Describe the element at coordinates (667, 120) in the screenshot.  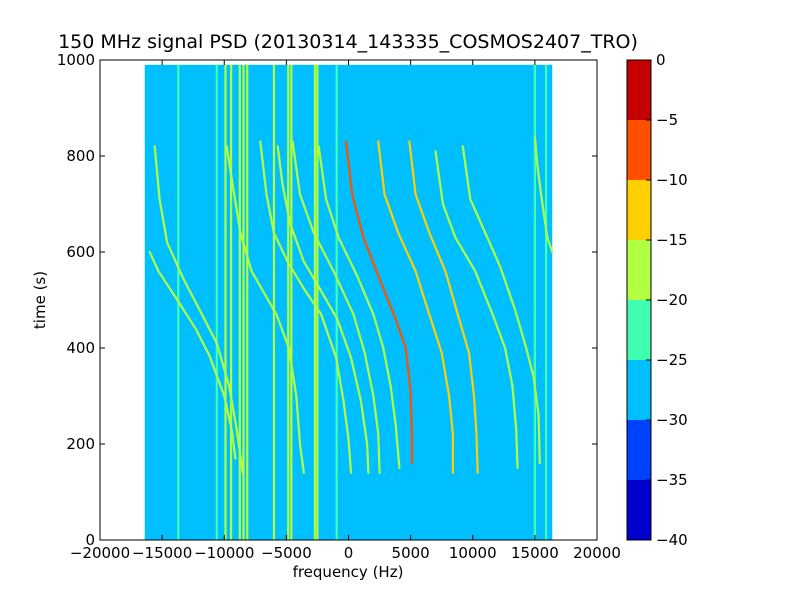
I see `colorbar-tick-label: −5` at that location.